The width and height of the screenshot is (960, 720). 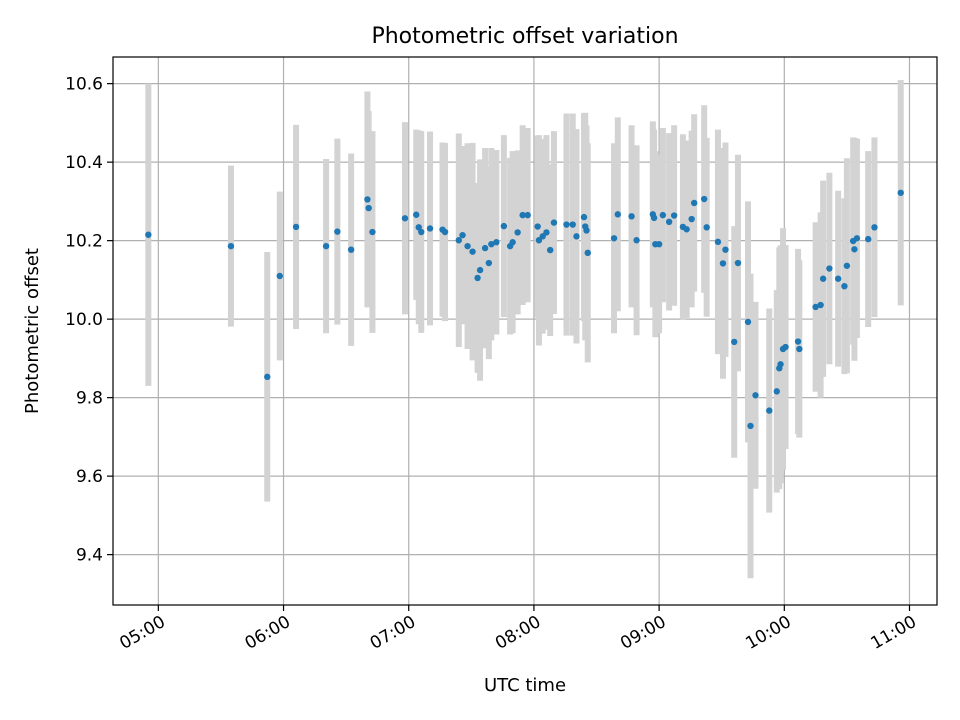 I want to click on y-axis-ticks: 9.4 9.6 9.8 10.0 10.2 10.4 10.6, so click(x=89, y=320).